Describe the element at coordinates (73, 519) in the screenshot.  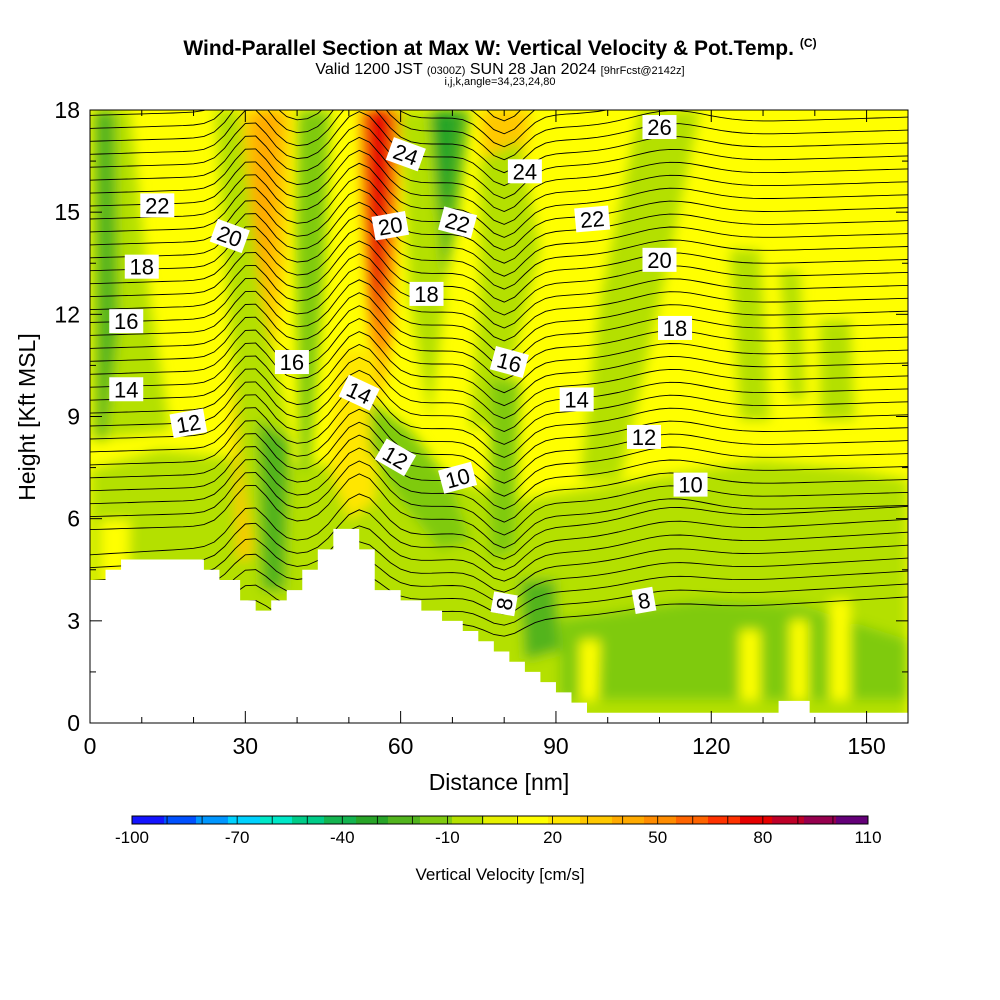
I see `y-tick-label: 6` at that location.